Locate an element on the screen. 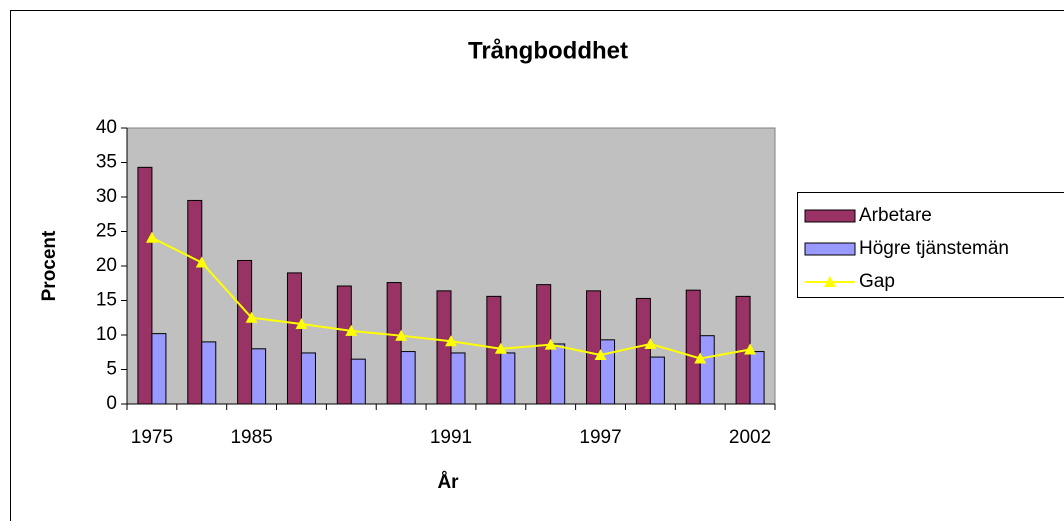 The image size is (1064, 521). y-tick-label: 15 is located at coordinates (106, 300).